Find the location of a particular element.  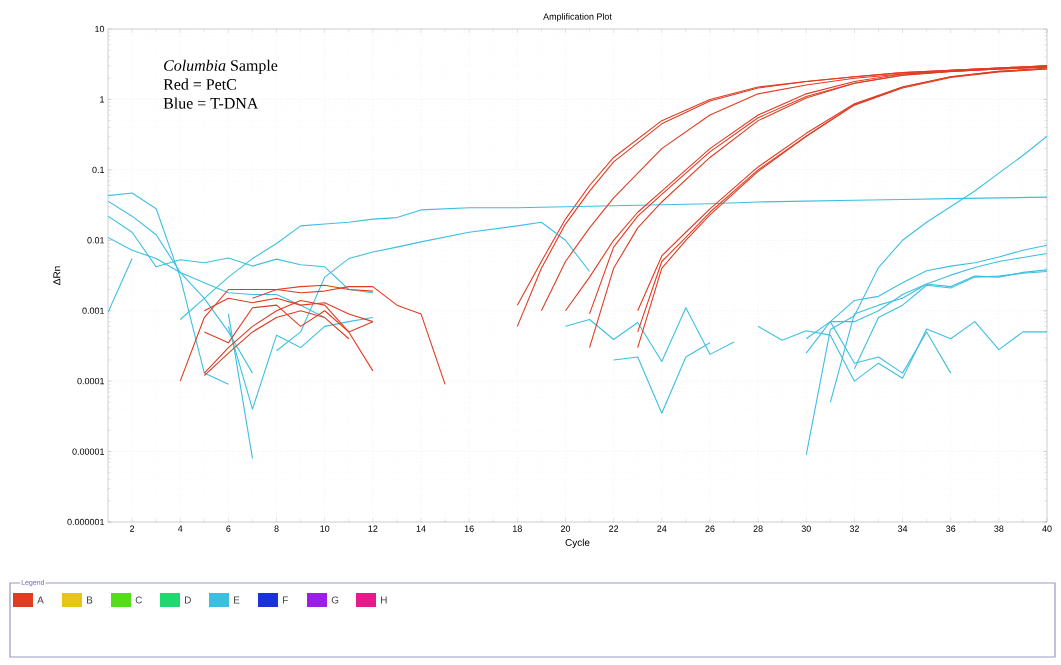

chart-title: Amplification Plot is located at coordinates (577, 17).